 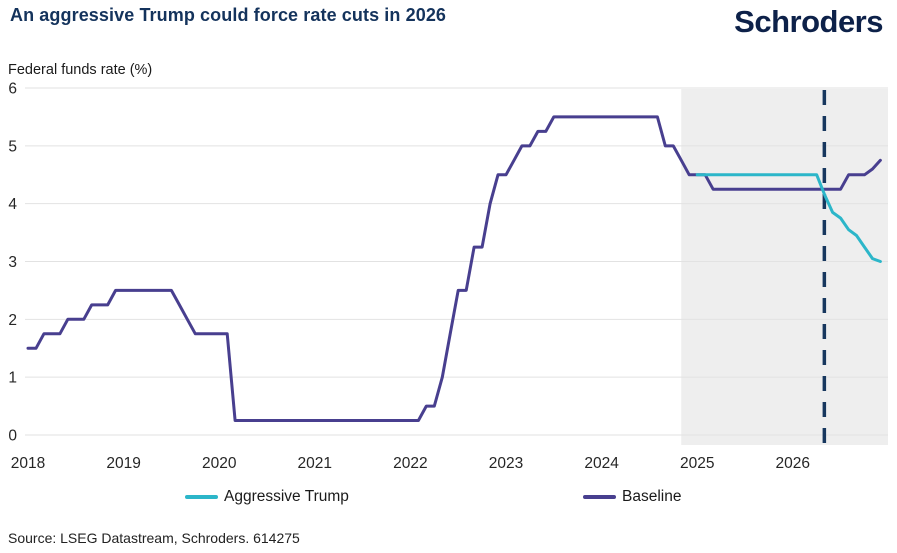 What do you see at coordinates (808, 21) in the screenshot?
I see `schroders-logo: Schroders` at bounding box center [808, 21].